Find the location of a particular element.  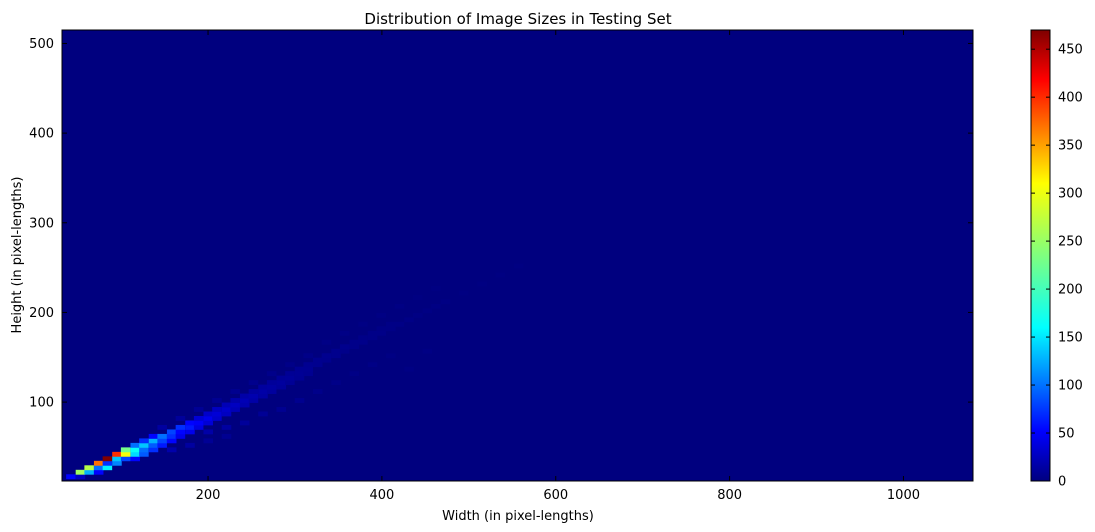

colorbar-gradient is located at coordinates (1040, 255).